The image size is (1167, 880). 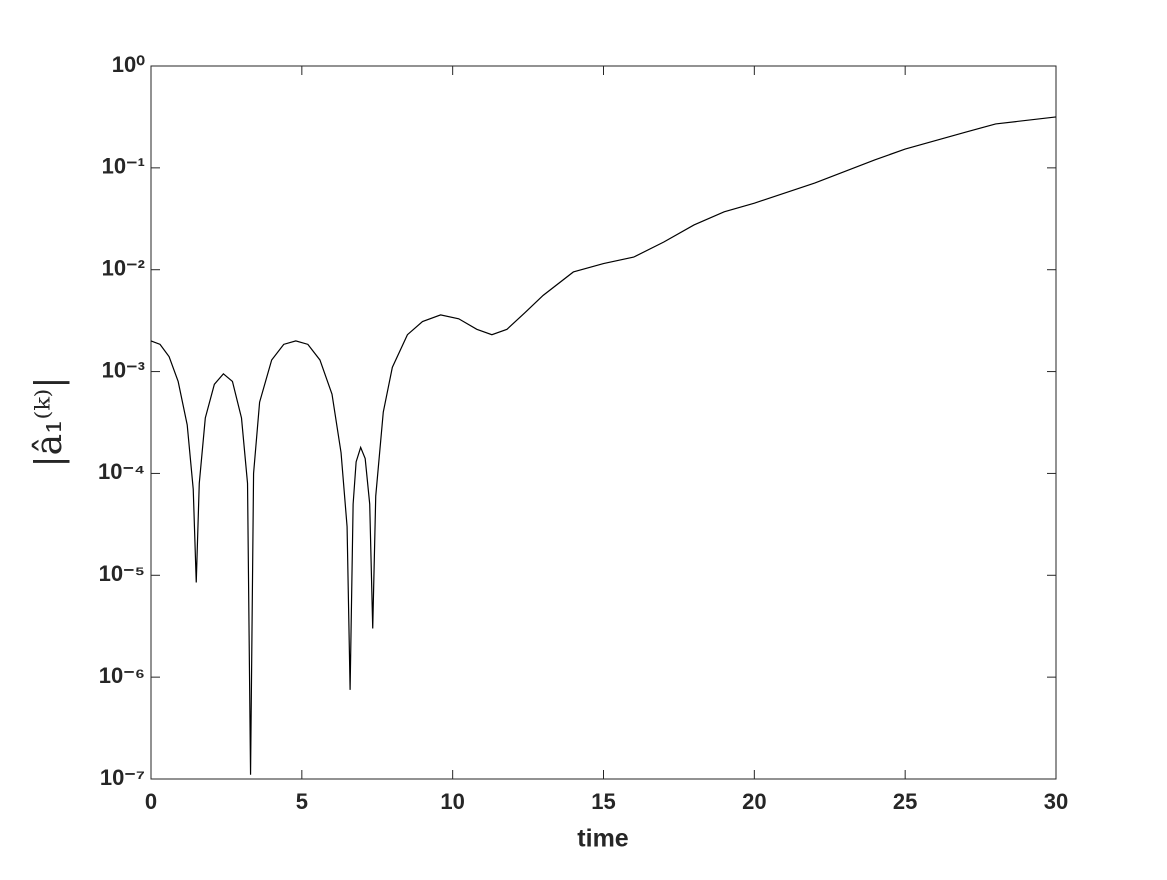 What do you see at coordinates (603, 839) in the screenshot?
I see `x-axis-label: time` at bounding box center [603, 839].